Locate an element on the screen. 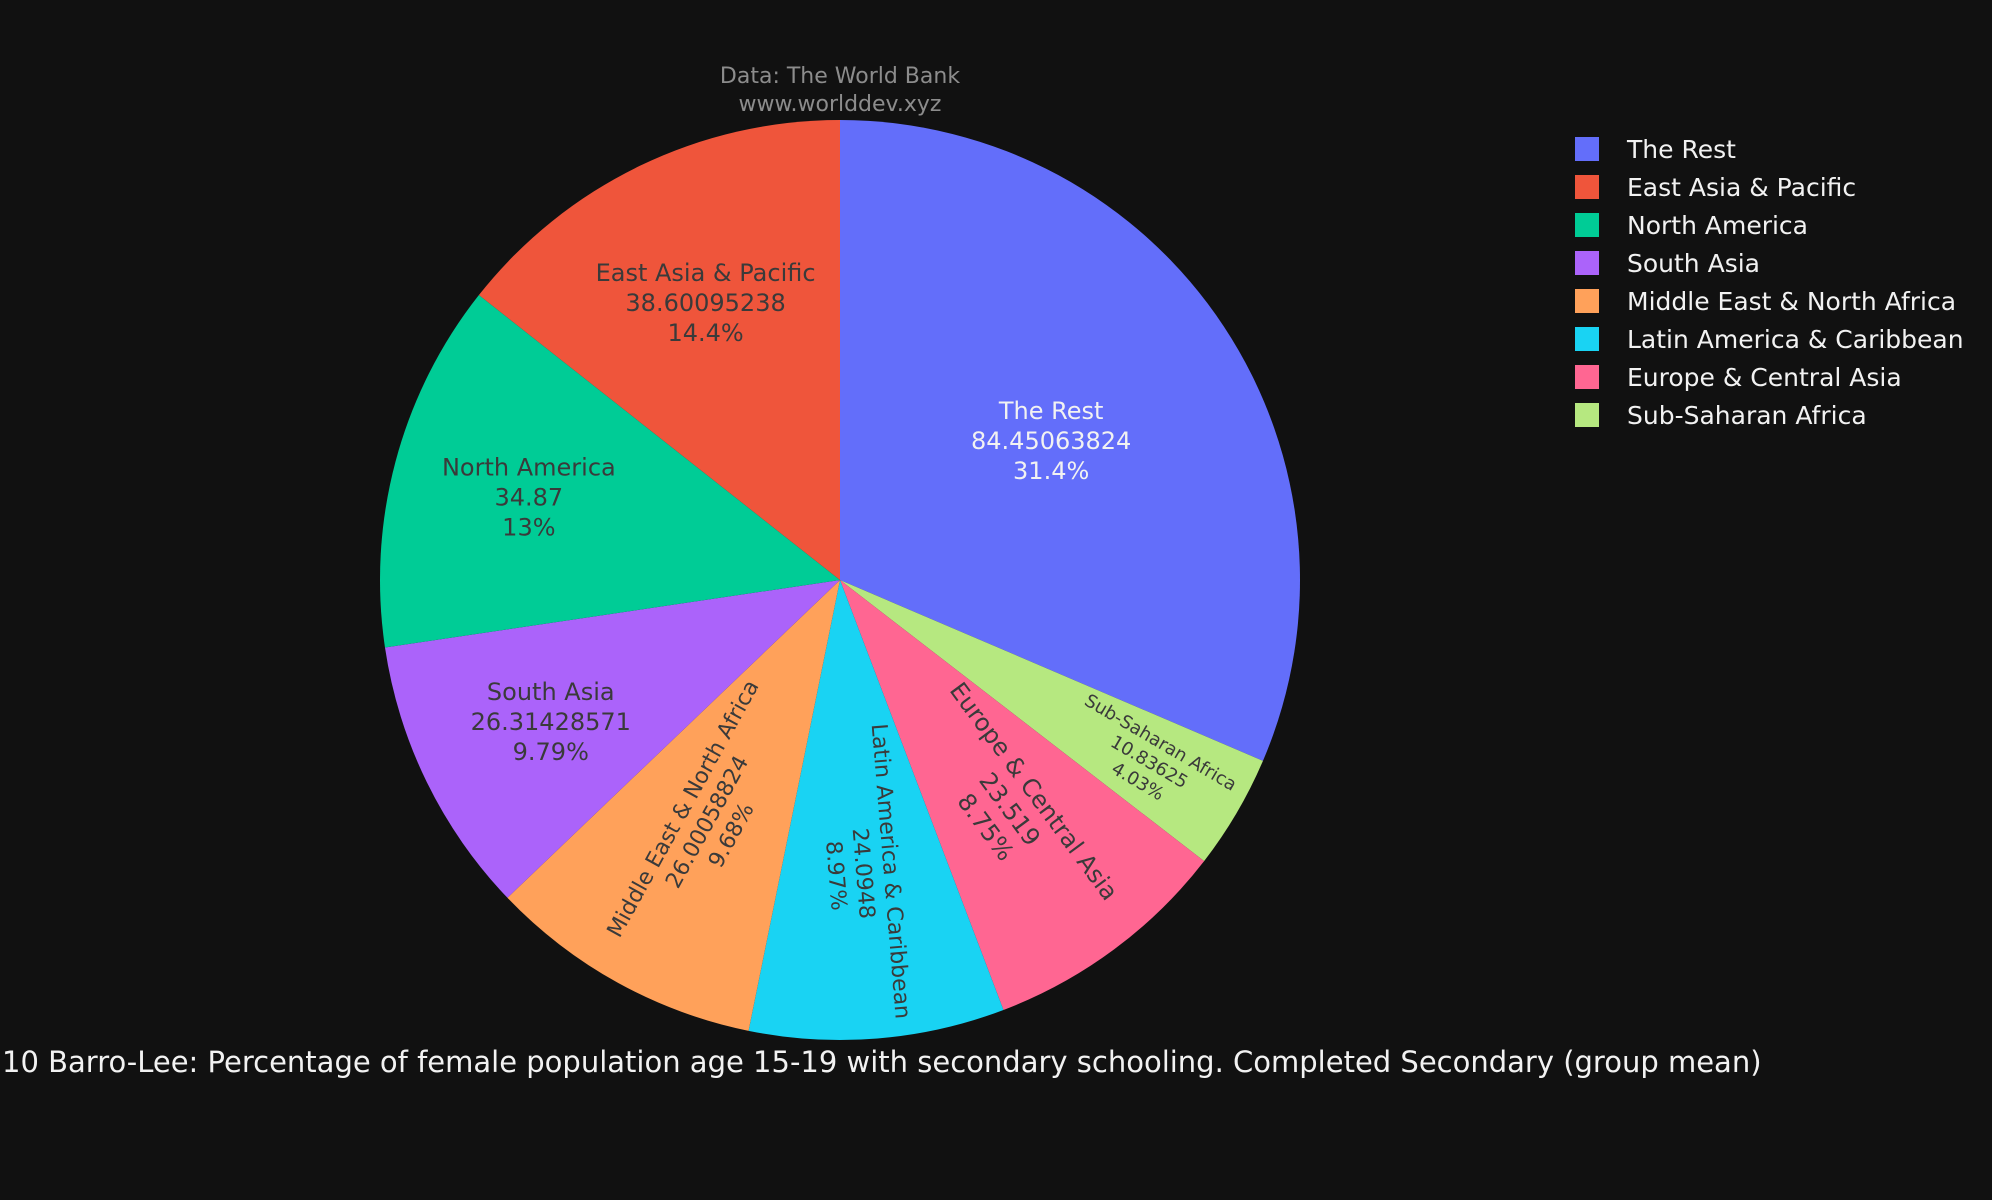 This screenshot has height=1200, width=1992. legend-item-europe-and-central-asia: Europe & Central Asia is located at coordinates (1738, 377).